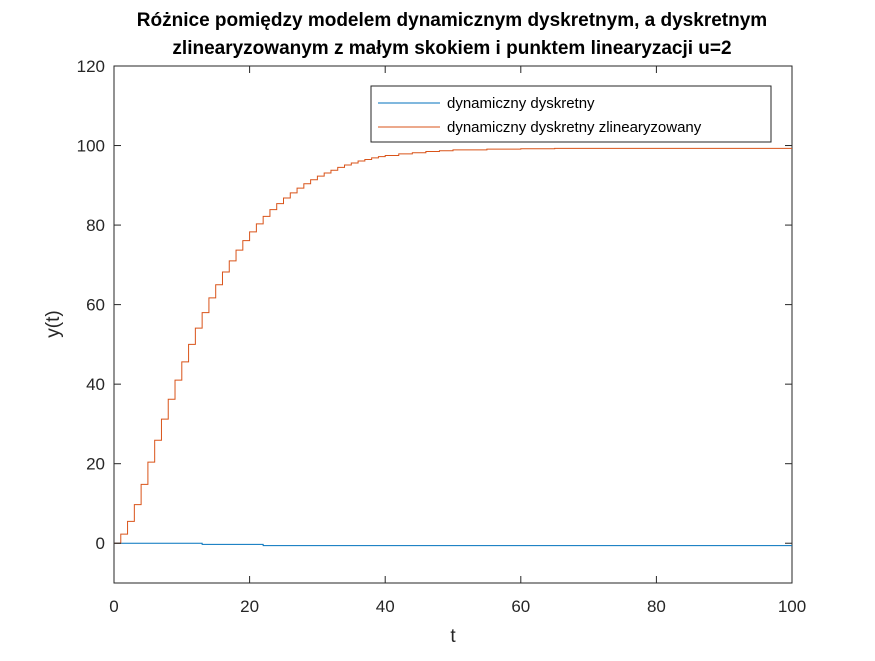 The height and width of the screenshot is (661, 875). What do you see at coordinates (792, 606) in the screenshot?
I see `x-tick-label: 100` at bounding box center [792, 606].